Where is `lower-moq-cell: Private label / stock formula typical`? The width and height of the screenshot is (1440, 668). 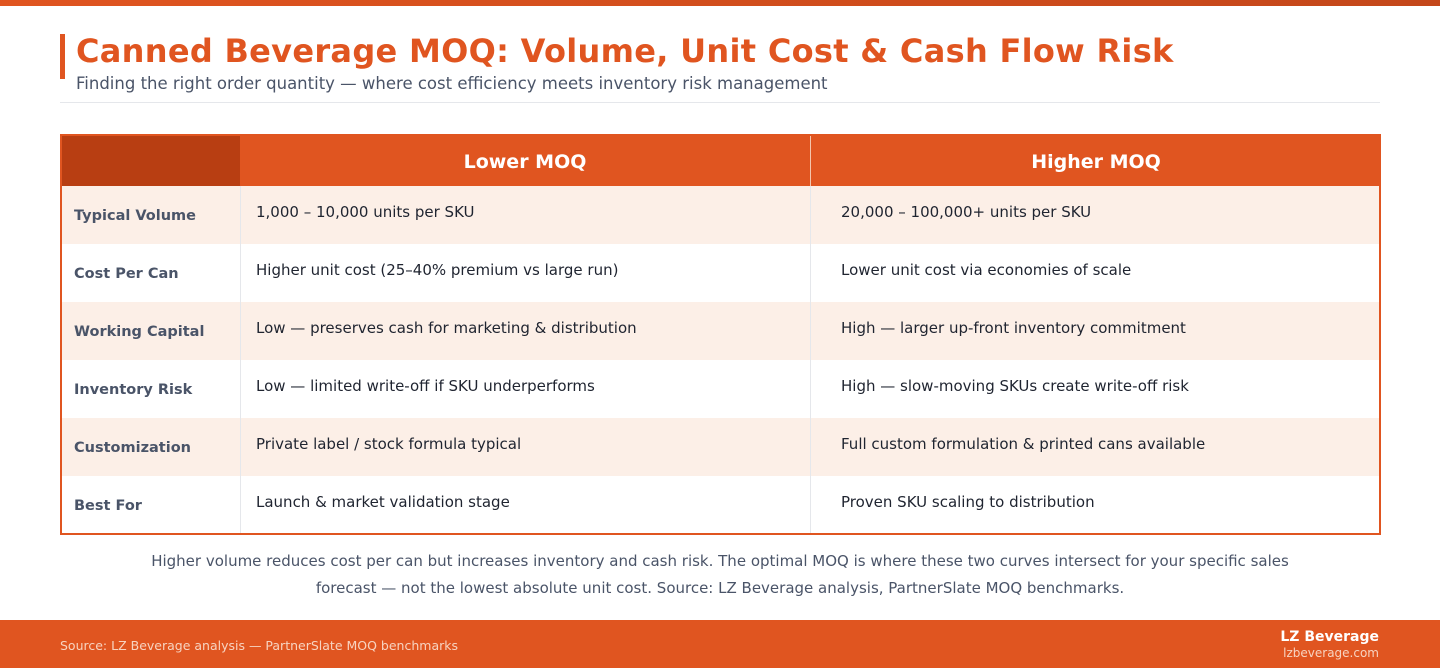 lower-moq-cell: Private label / stock formula typical is located at coordinates (389, 444).